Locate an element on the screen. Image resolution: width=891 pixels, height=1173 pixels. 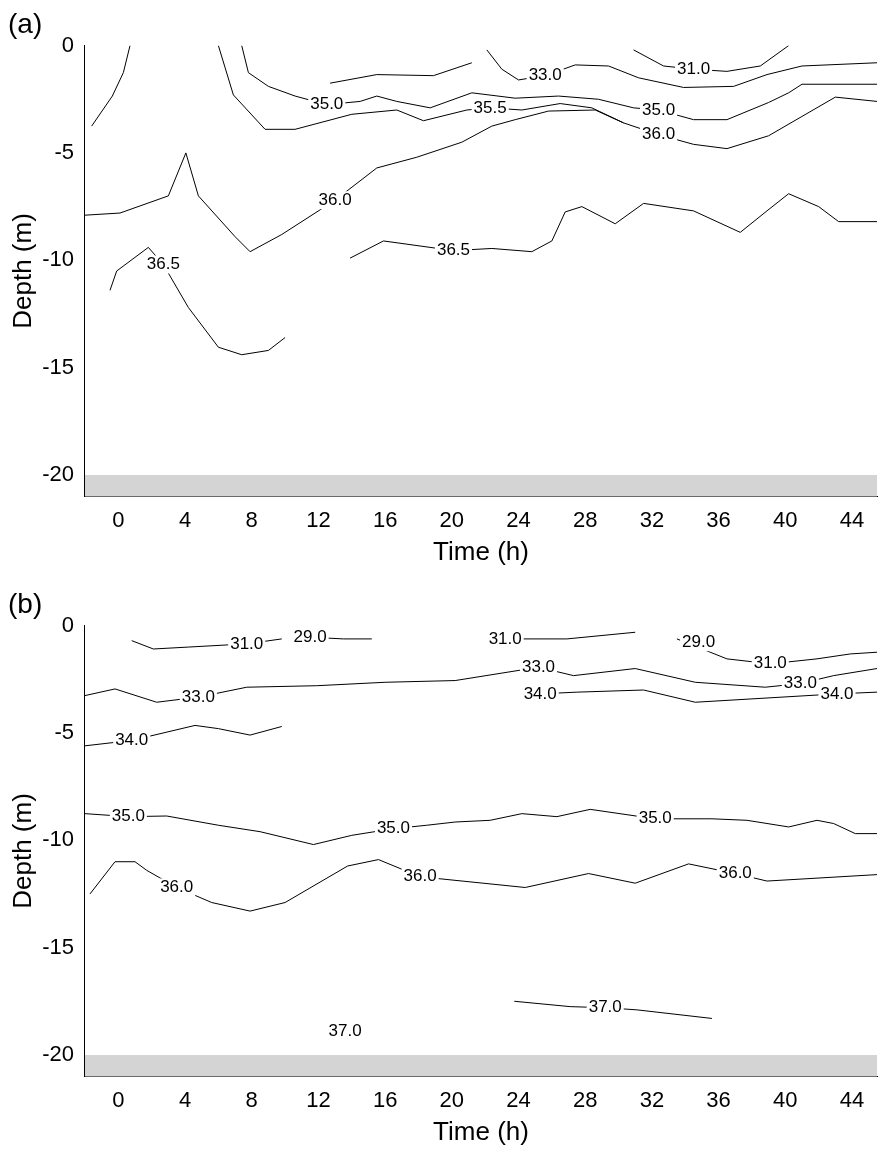
chart-title: (a) is located at coordinates (25, 23).